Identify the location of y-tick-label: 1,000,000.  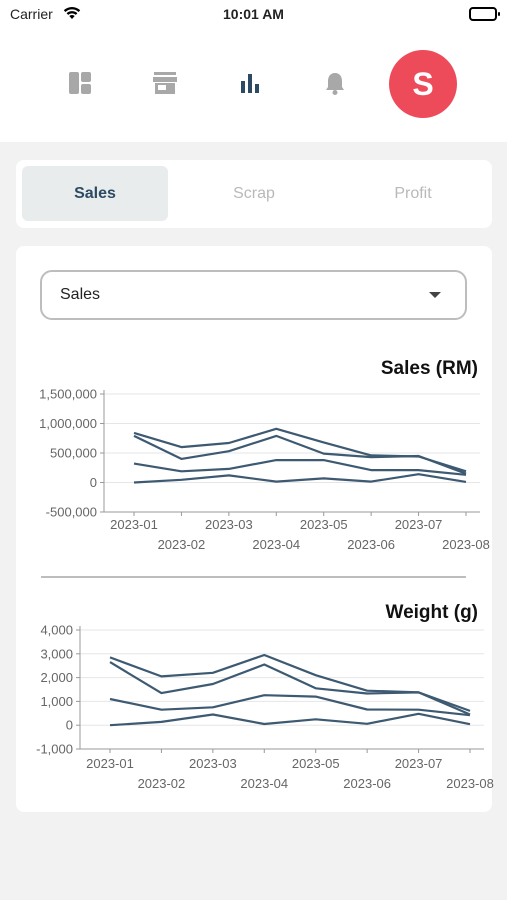
(68, 423).